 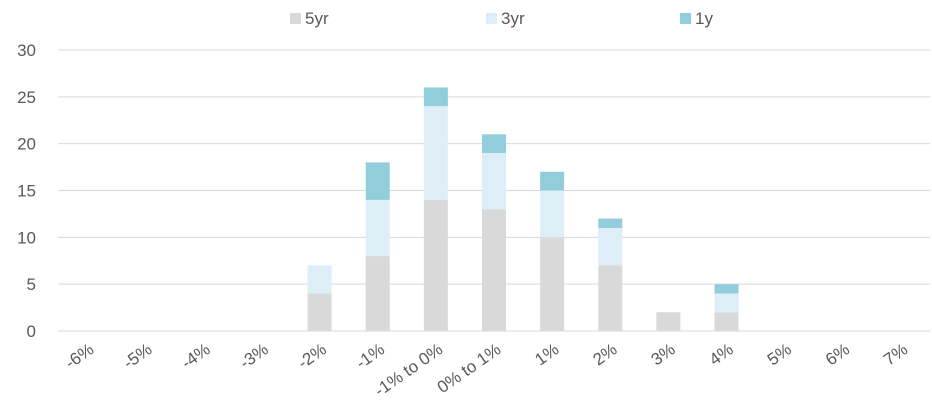 I want to click on x-tick-label: 2%, so click(x=605, y=355).